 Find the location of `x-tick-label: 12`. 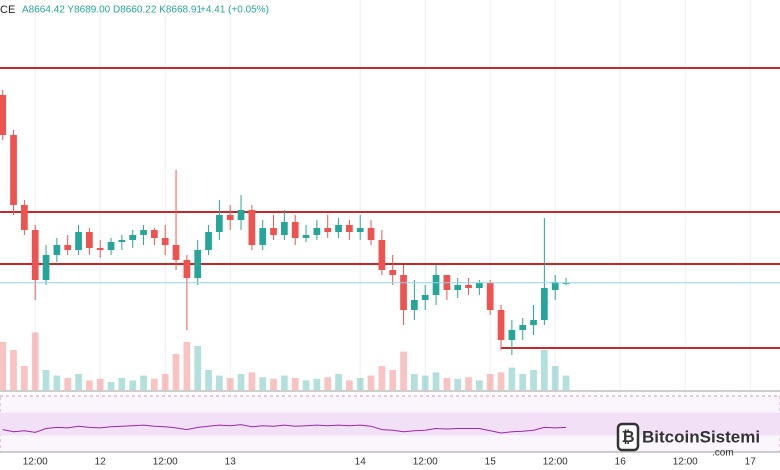

x-tick-label: 12 is located at coordinates (101, 462).